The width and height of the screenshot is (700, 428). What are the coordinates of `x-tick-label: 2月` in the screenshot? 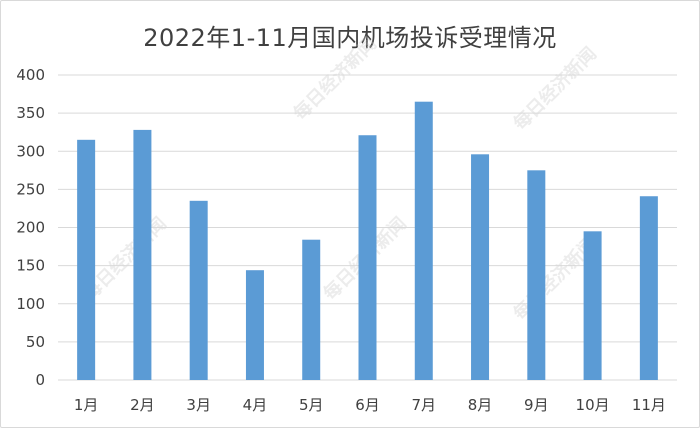 It's located at (142, 405).